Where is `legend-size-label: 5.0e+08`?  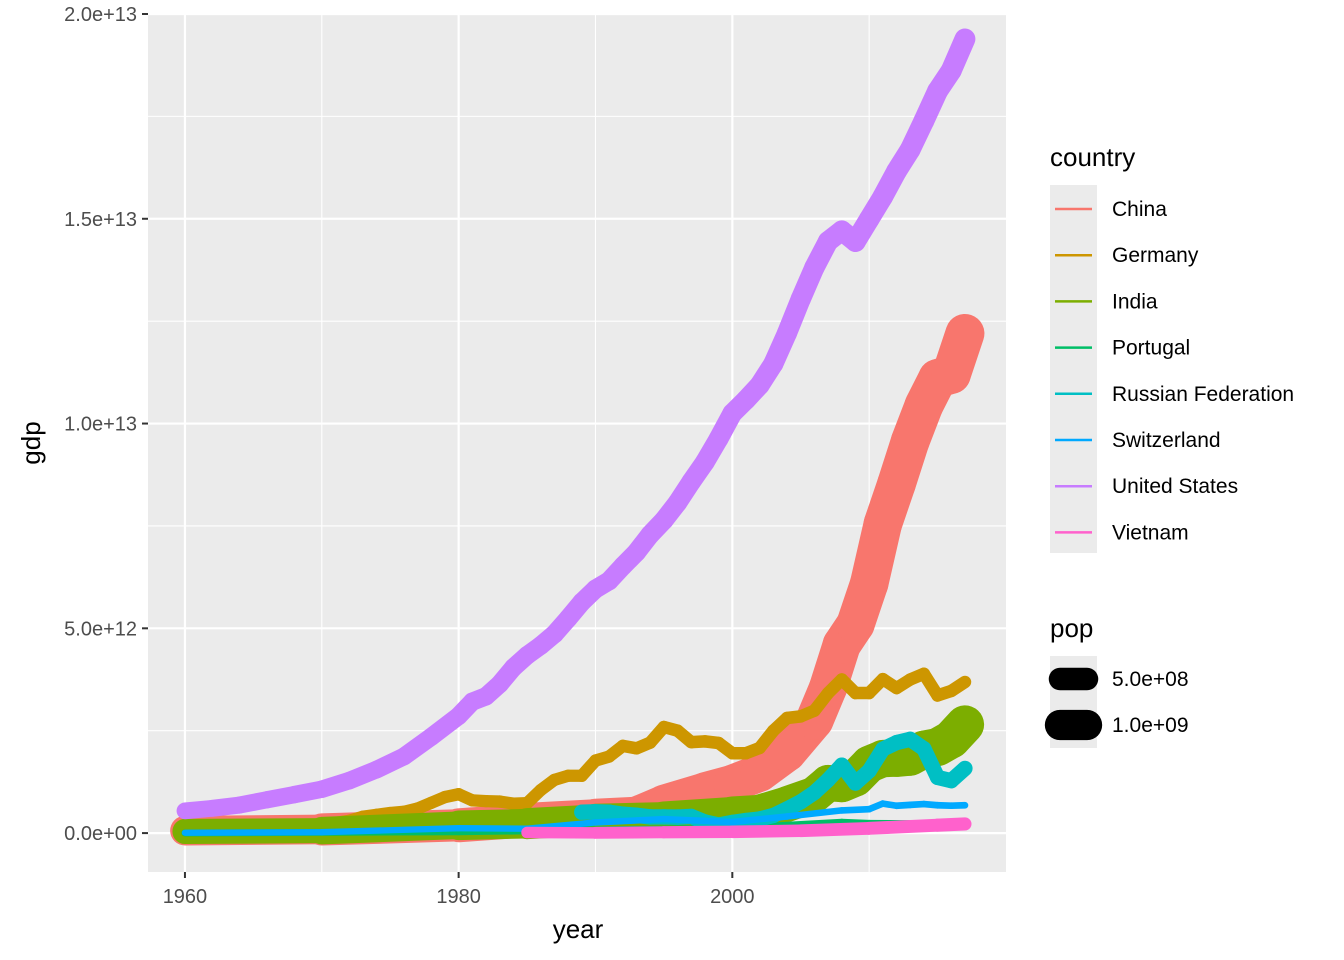
legend-size-label: 5.0e+08 is located at coordinates (1150, 679).